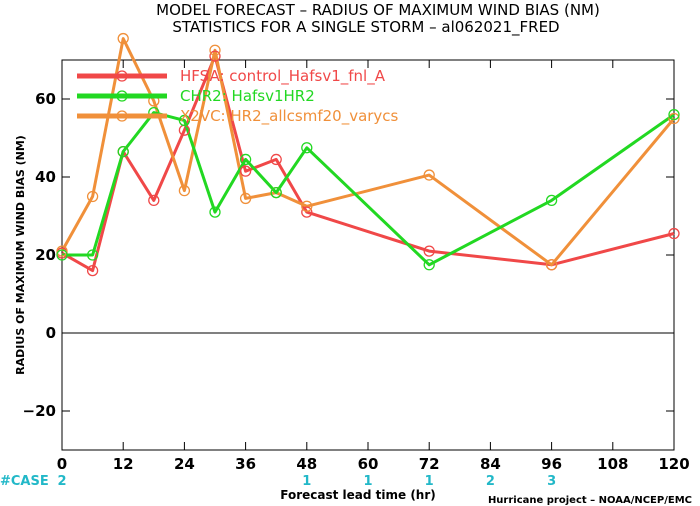  Describe the element at coordinates (122, 116) in the screenshot. I see `legend-marker-x2vc` at that location.